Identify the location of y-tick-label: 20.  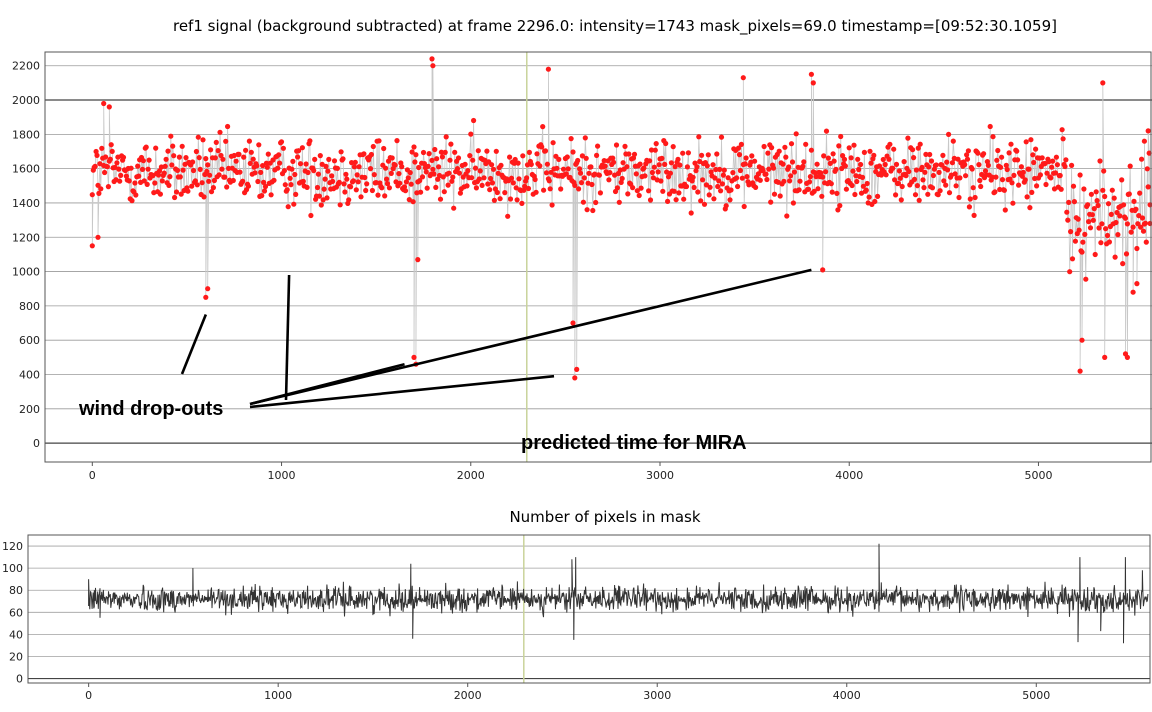
(16, 656).